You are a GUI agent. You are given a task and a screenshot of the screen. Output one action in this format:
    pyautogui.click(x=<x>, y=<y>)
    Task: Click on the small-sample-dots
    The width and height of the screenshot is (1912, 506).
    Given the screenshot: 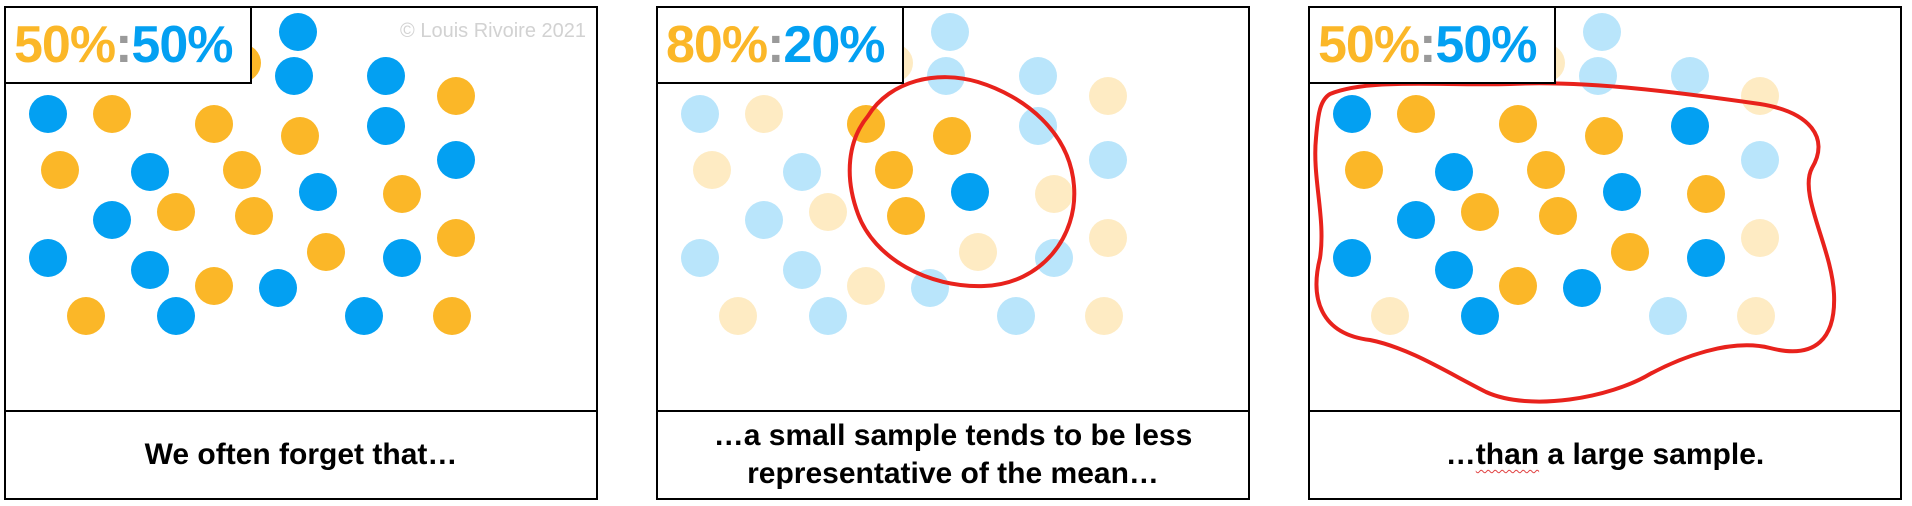 What is the action you would take?
    pyautogui.click(x=904, y=174)
    